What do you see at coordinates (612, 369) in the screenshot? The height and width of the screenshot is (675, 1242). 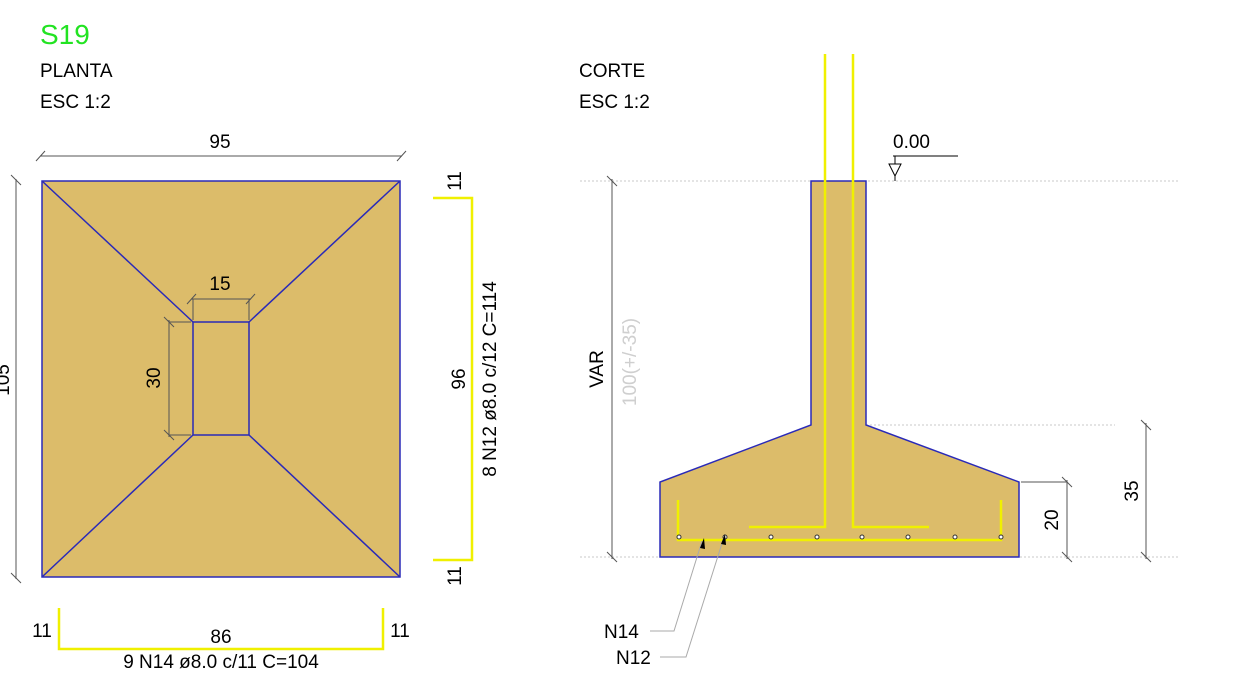 I see `height-var-dimension` at bounding box center [612, 369].